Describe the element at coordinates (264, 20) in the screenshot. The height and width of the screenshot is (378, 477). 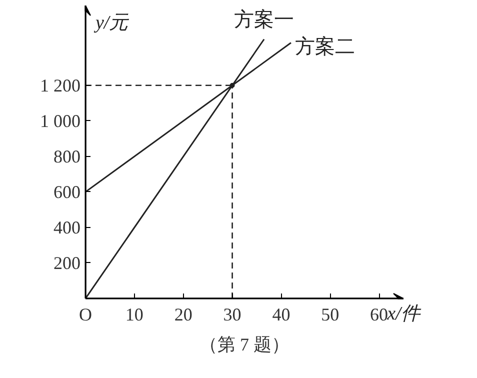
I see `series-label: 方案一` at that location.